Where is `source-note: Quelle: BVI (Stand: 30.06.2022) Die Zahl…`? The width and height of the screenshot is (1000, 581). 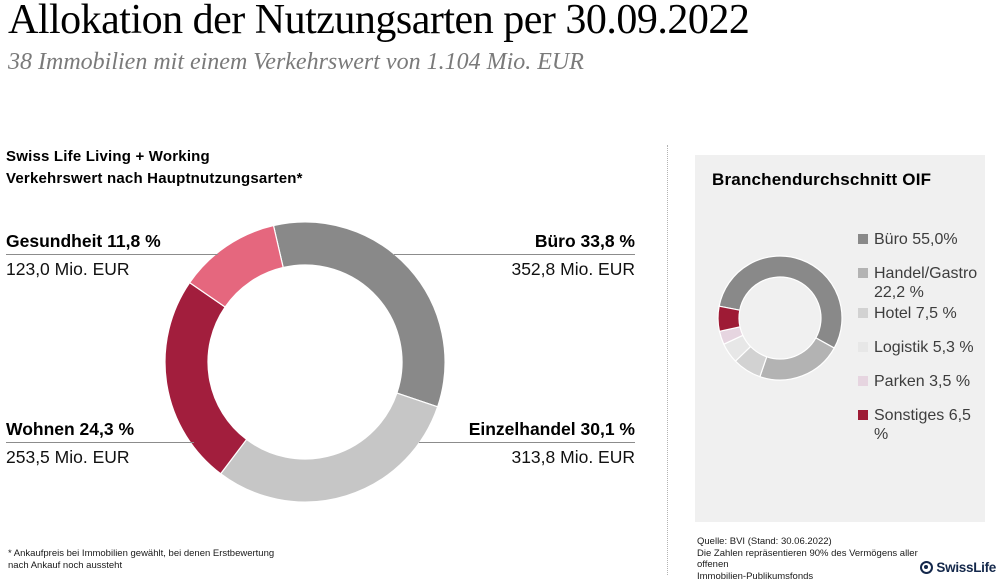 source-note: Quelle: BVI (Stand: 30.06.2022) Die Zahl… is located at coordinates (817, 558).